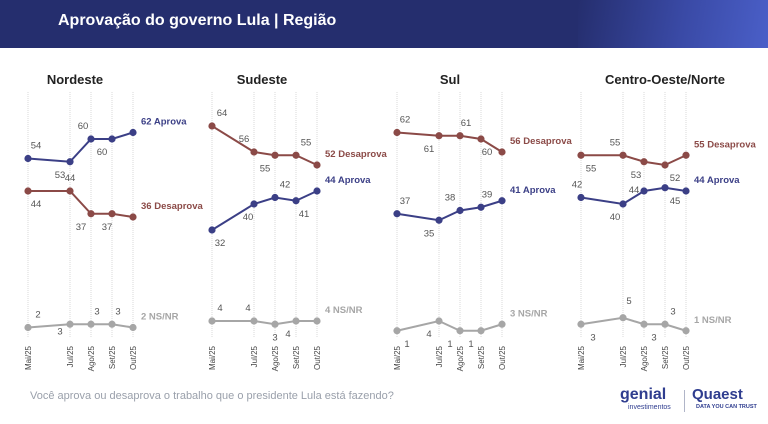 The height and width of the screenshot is (424, 768). I want to click on data-label: 32, so click(220, 243).